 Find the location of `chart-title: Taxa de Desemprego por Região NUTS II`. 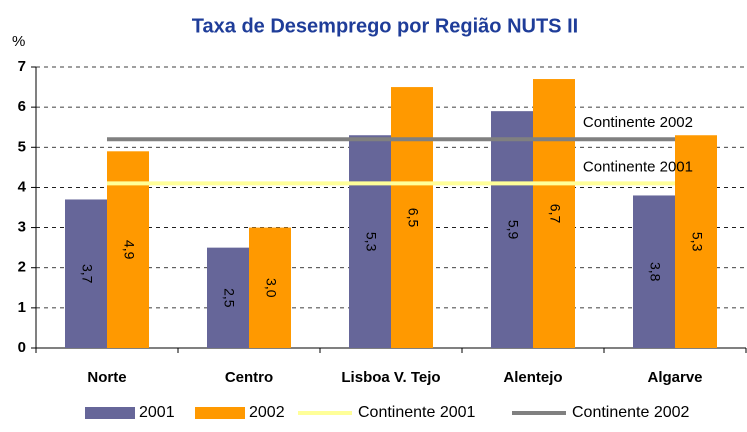

chart-title: Taxa de Desemprego por Região NUTS II is located at coordinates (385, 26).